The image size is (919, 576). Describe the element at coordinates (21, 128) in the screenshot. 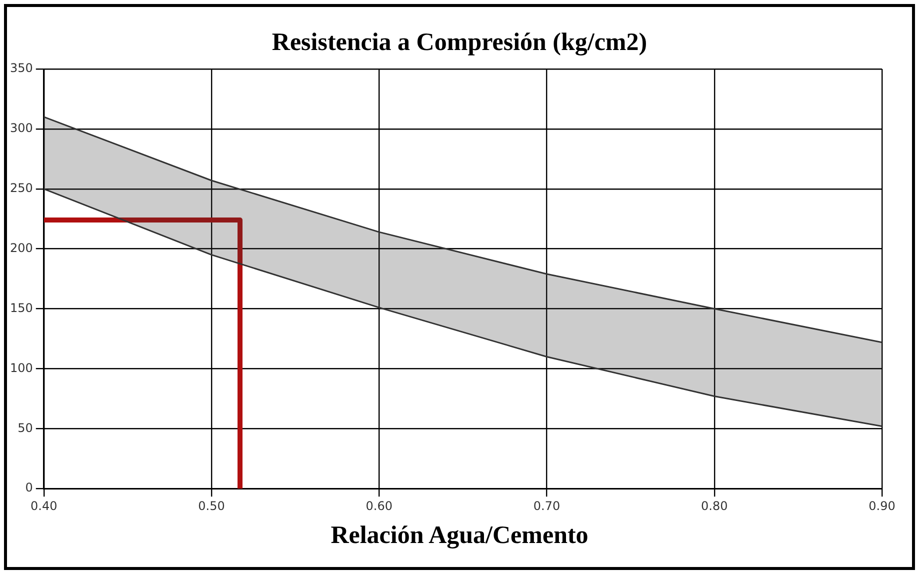

I see `y-tick-label: 300` at that location.